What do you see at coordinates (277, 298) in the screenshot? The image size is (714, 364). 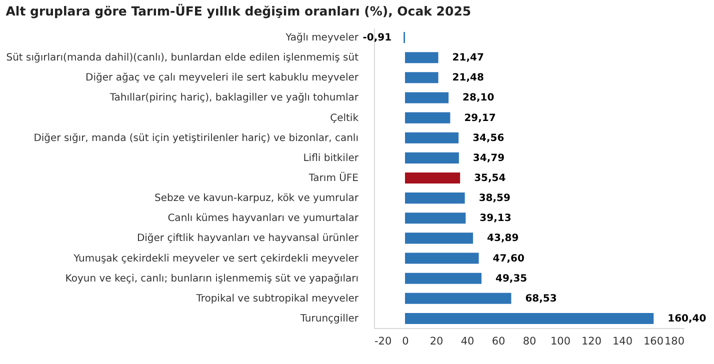 I see `y-tick-label: Tropikal ve subtropikal meyveler` at bounding box center [277, 298].